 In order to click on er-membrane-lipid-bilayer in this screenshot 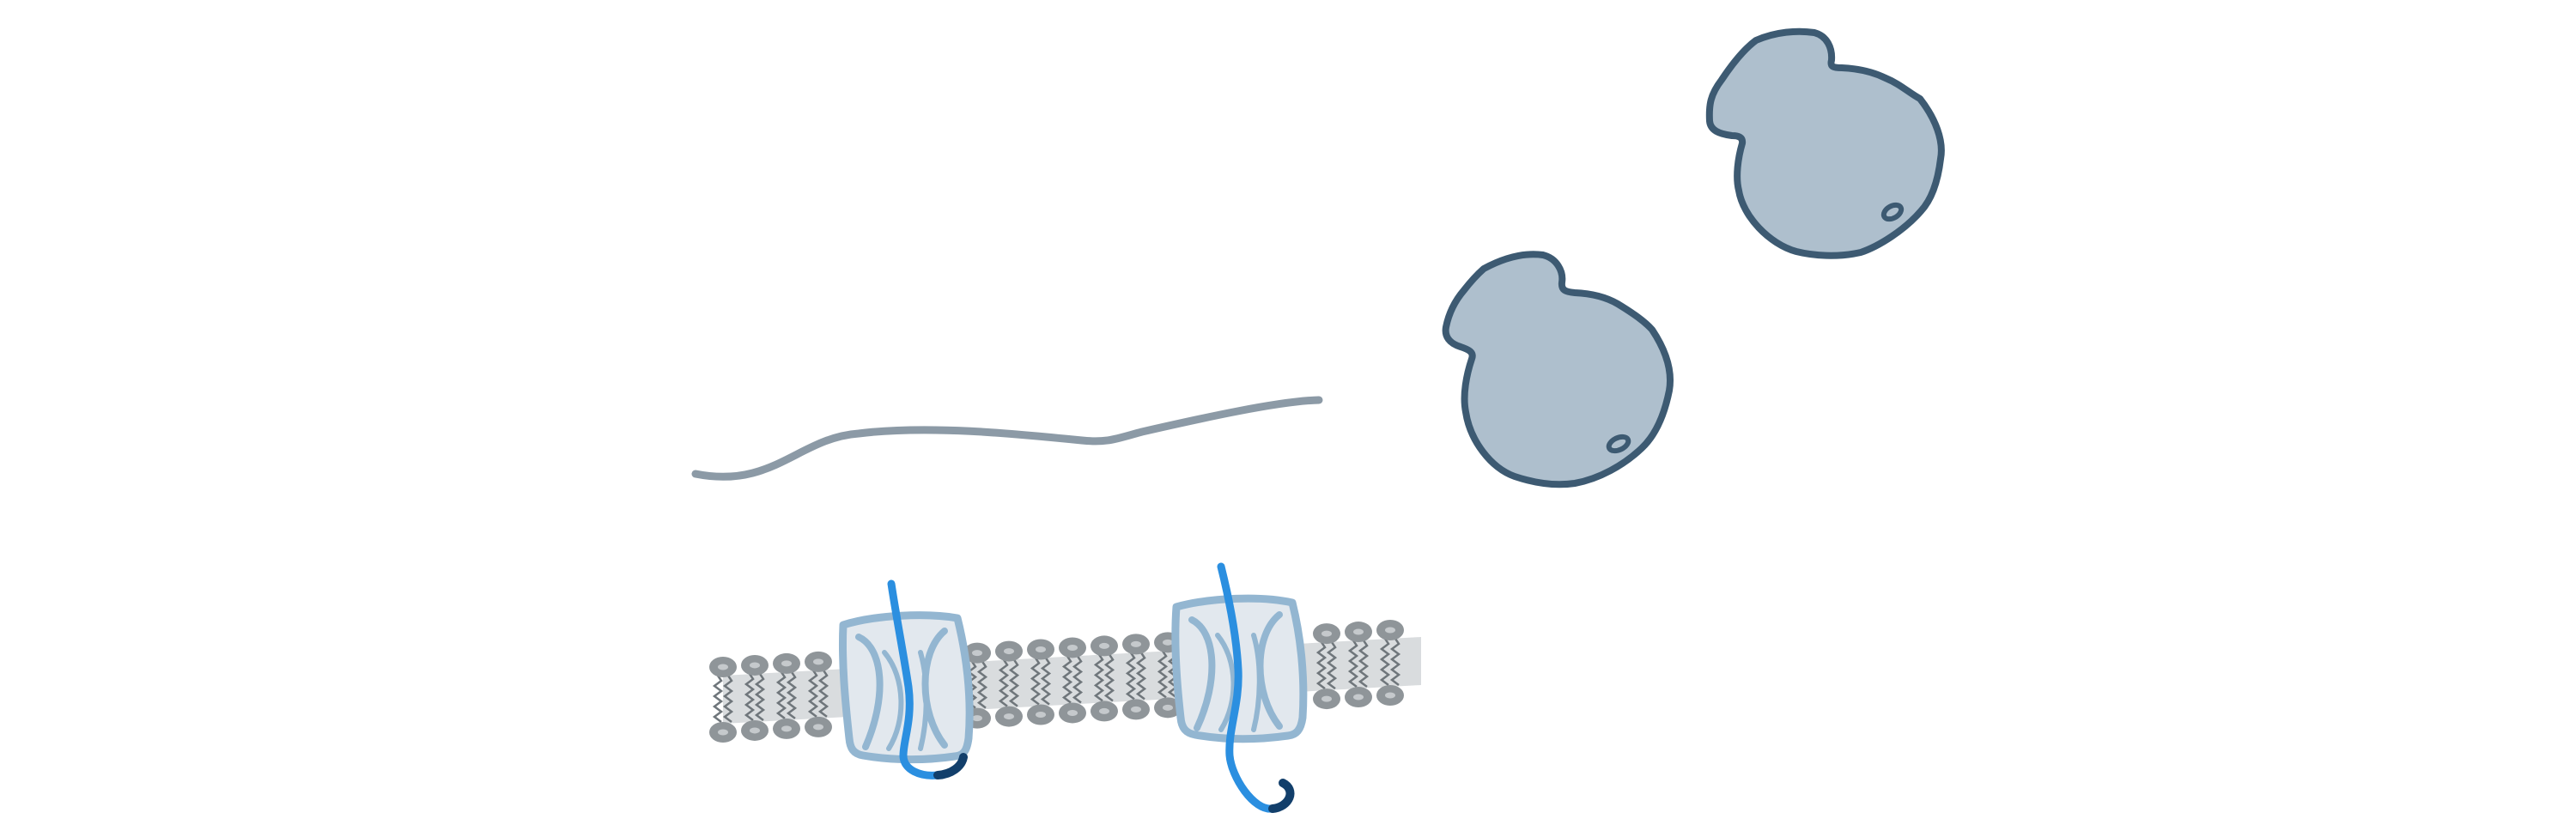, I will do `click(1065, 681)`.